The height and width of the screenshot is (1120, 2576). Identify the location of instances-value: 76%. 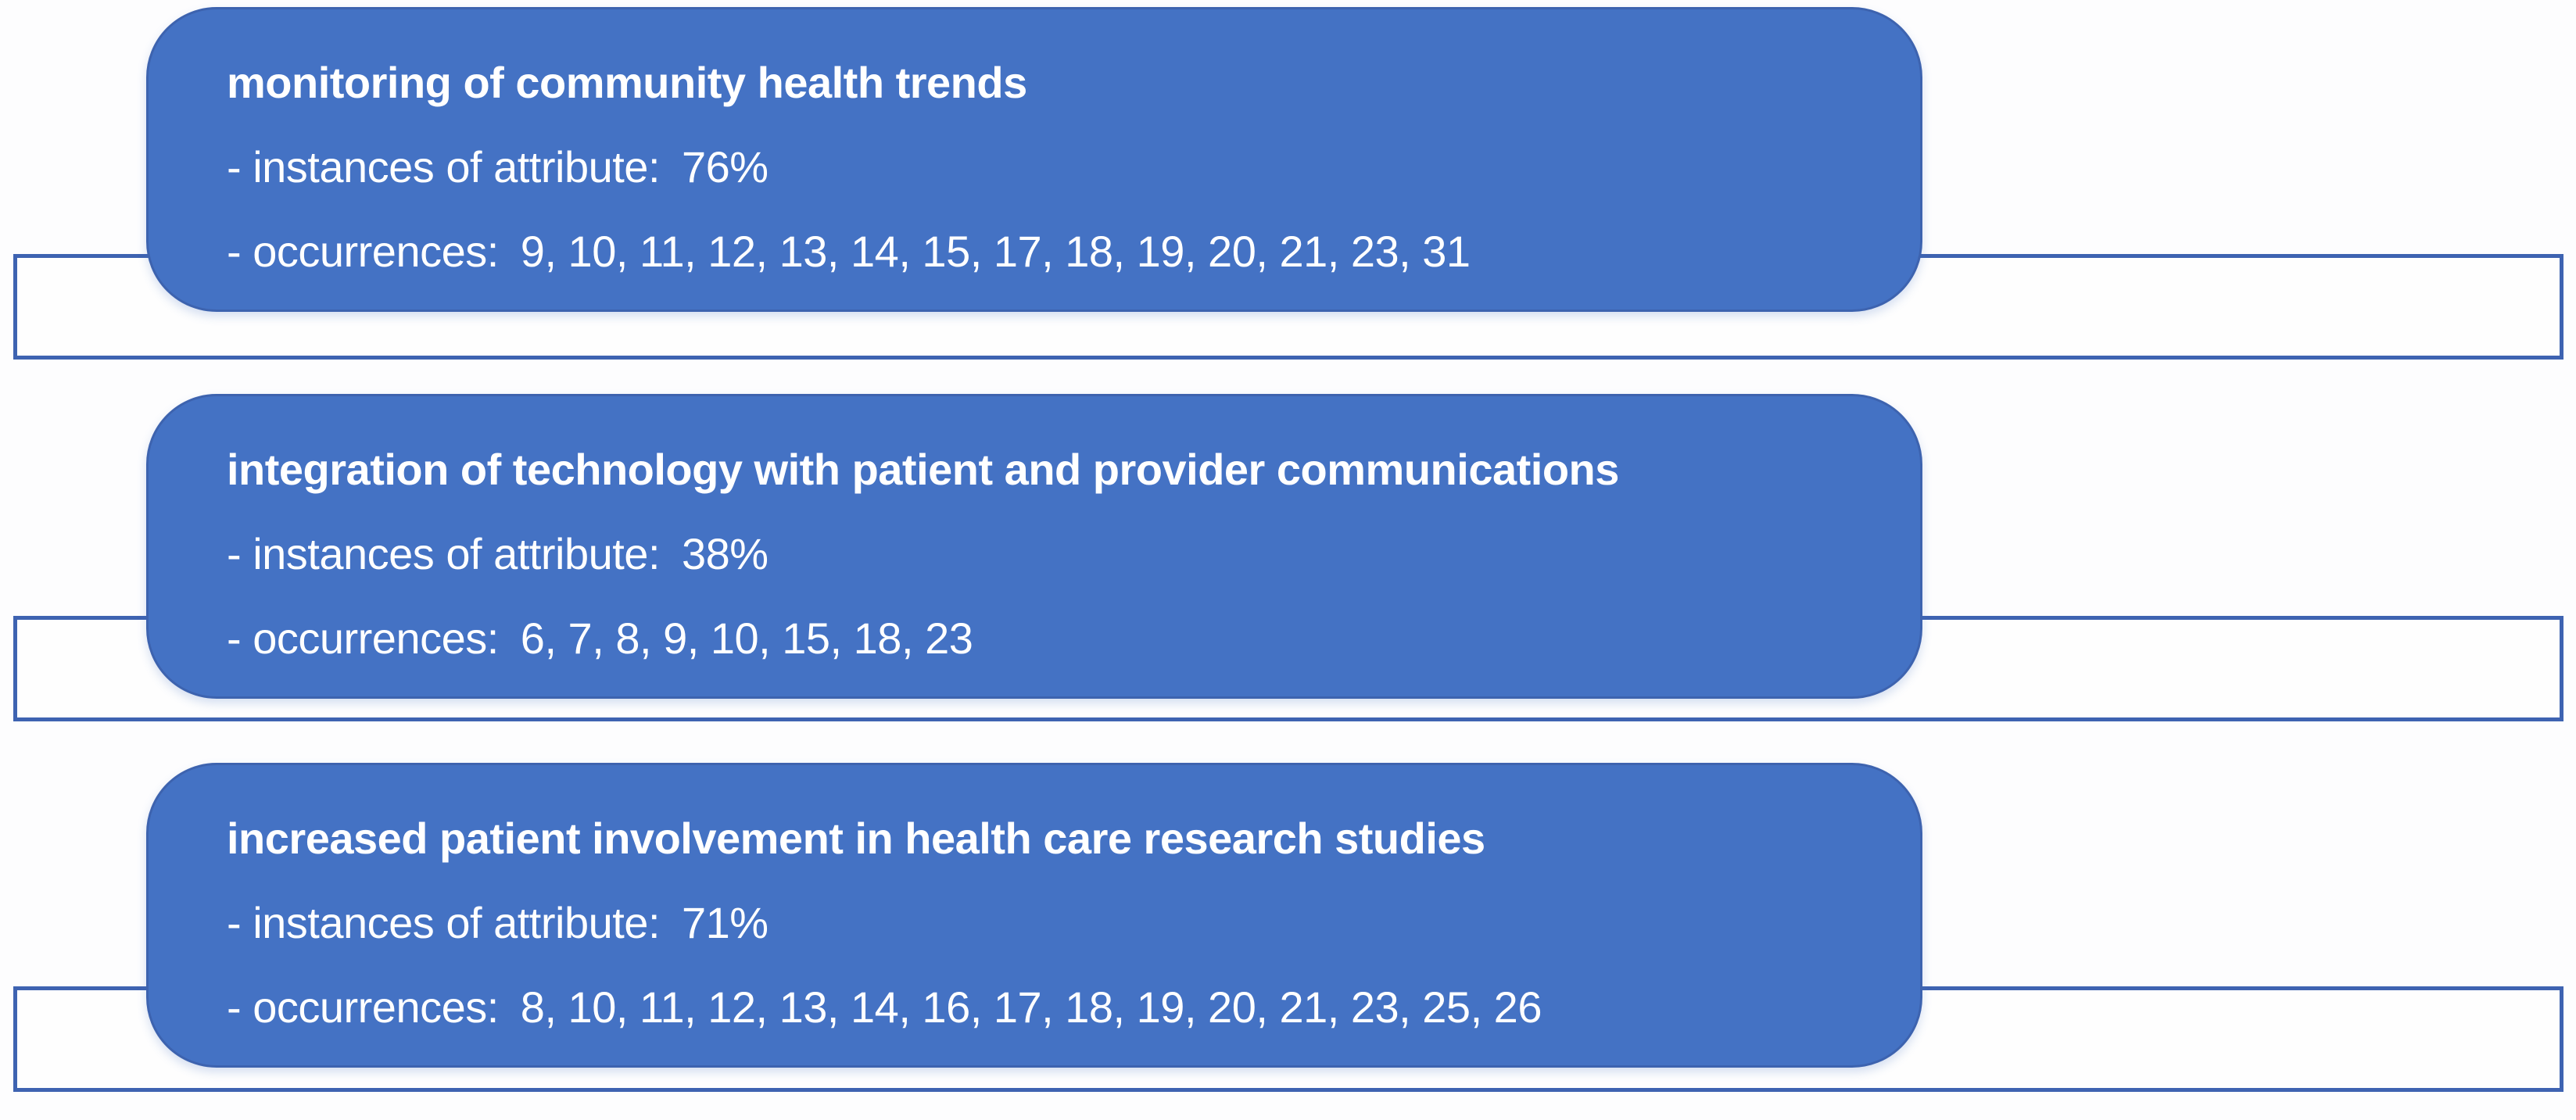
(725, 166).